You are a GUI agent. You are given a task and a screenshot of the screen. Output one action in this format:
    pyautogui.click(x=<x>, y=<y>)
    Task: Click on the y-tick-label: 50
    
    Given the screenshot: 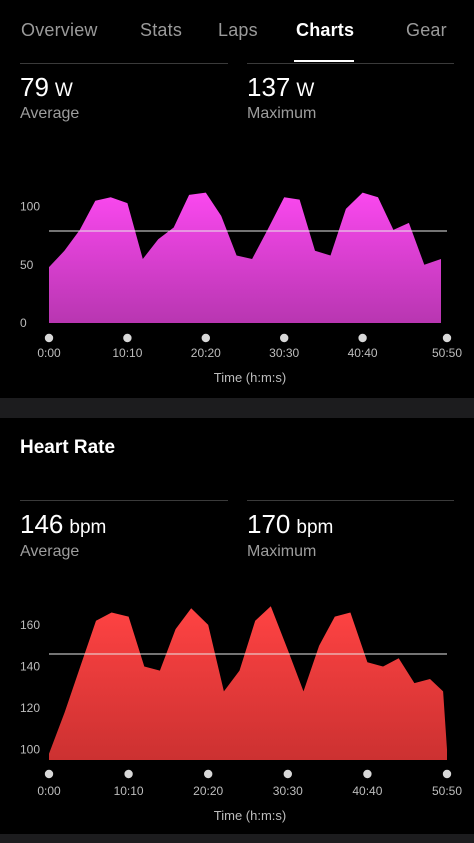 What is the action you would take?
    pyautogui.click(x=27, y=265)
    